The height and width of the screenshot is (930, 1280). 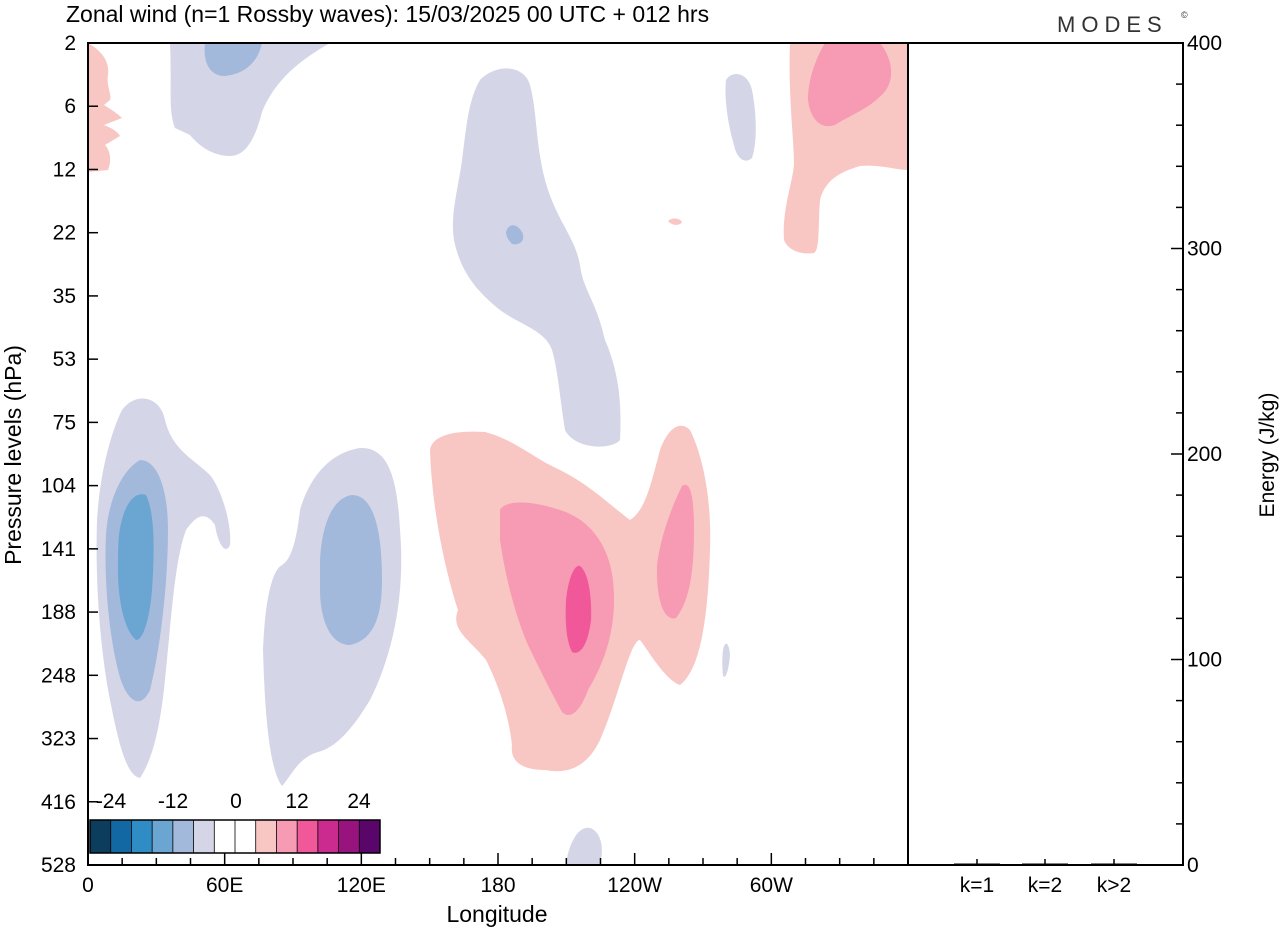 I want to click on colorbar-label: 0, so click(x=236, y=801).